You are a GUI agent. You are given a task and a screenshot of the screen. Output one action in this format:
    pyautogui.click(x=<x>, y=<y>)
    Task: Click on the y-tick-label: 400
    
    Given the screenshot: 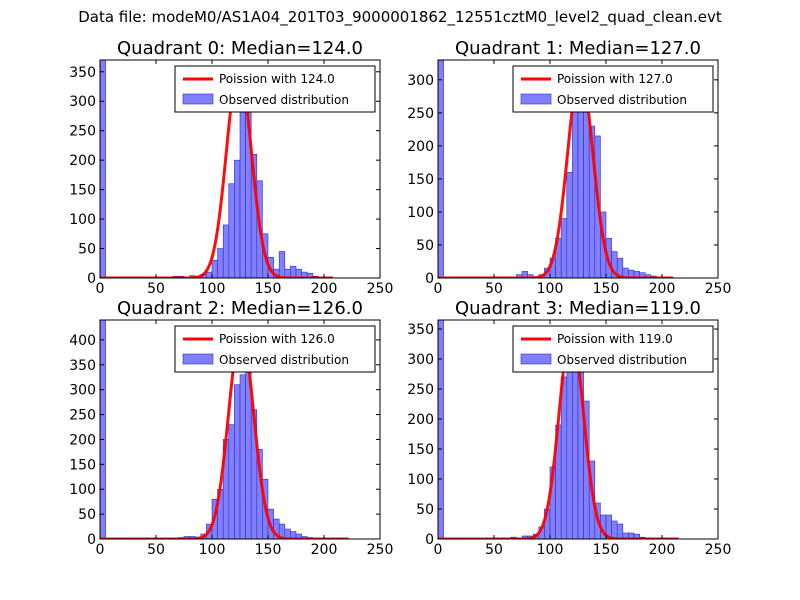 What is the action you would take?
    pyautogui.click(x=82, y=341)
    